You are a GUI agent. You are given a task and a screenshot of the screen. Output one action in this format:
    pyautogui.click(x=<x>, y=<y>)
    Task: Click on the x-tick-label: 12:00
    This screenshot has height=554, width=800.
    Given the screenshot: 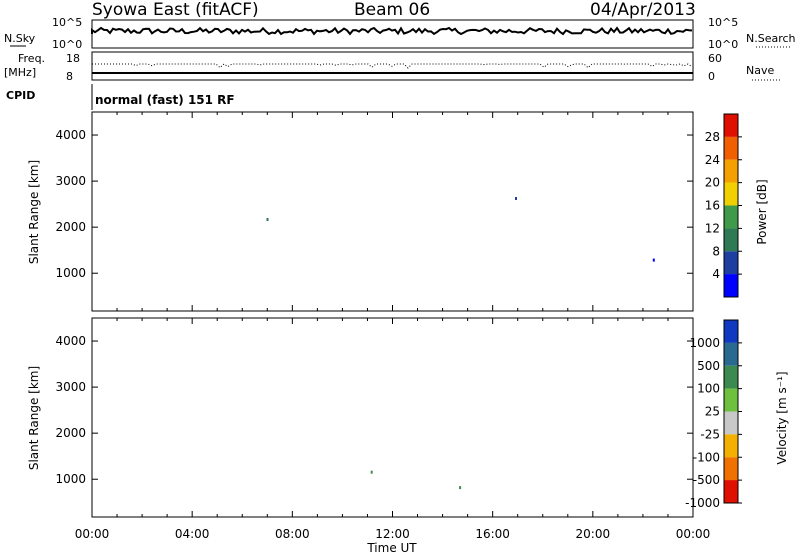 What is the action you would take?
    pyautogui.click(x=392, y=534)
    